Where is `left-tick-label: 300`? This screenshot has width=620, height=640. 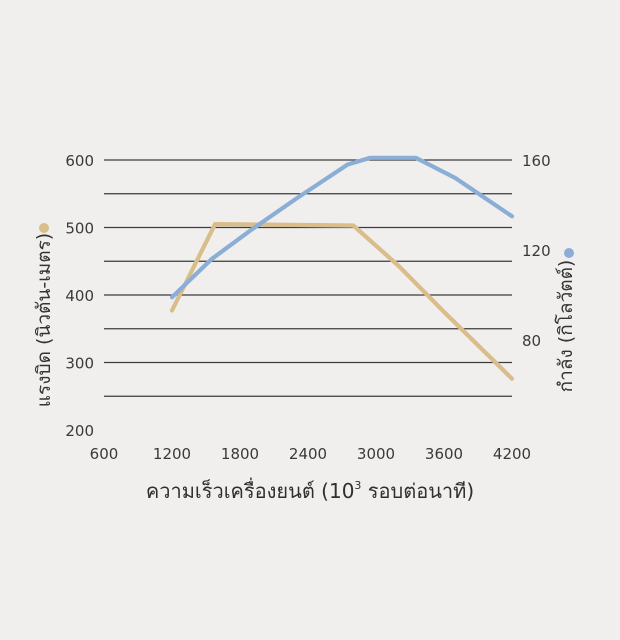 left-tick-label: 300 is located at coordinates (79, 364).